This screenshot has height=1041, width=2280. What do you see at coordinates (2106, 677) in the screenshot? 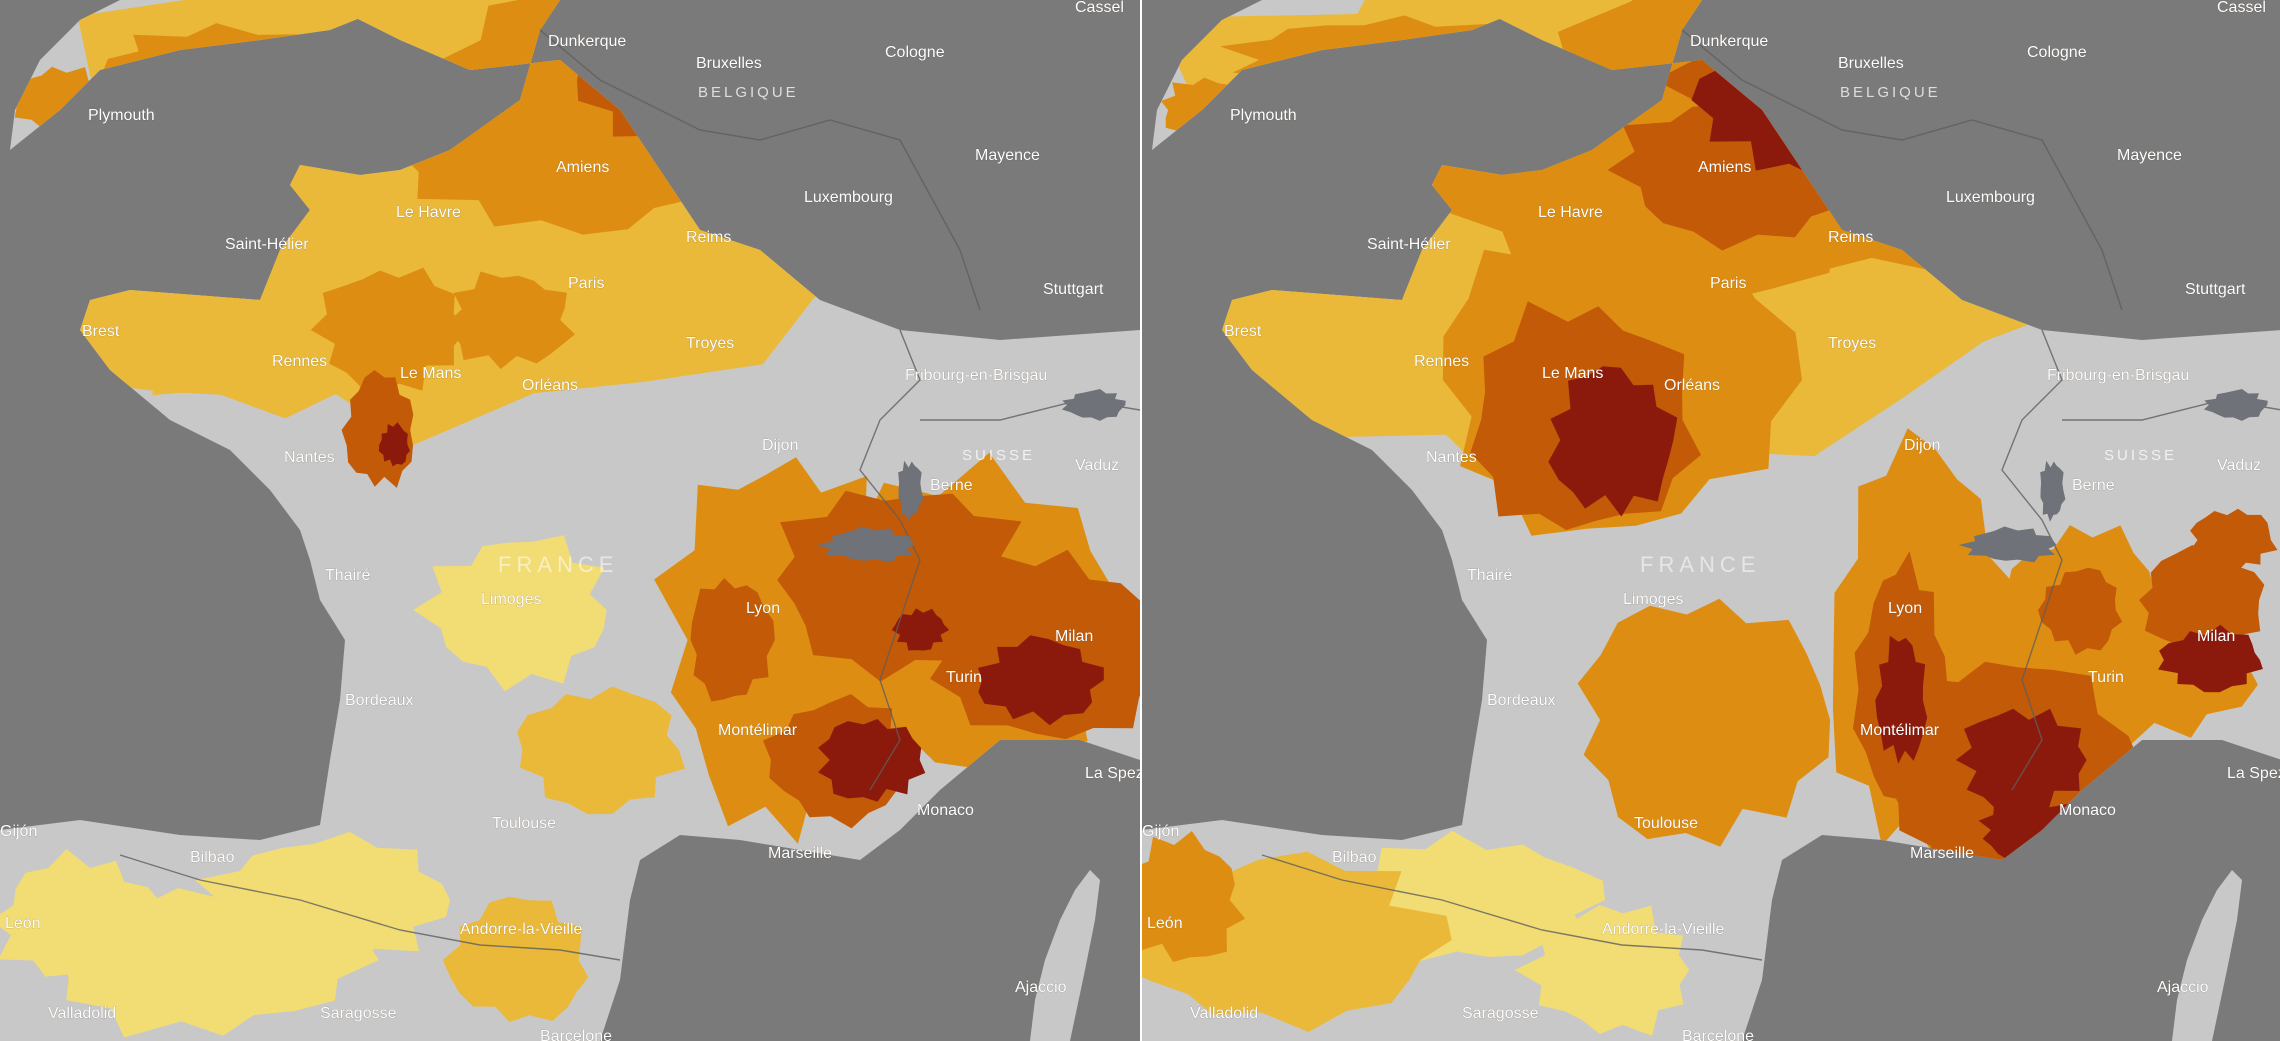
I see `label-turin: Turin` at bounding box center [2106, 677].